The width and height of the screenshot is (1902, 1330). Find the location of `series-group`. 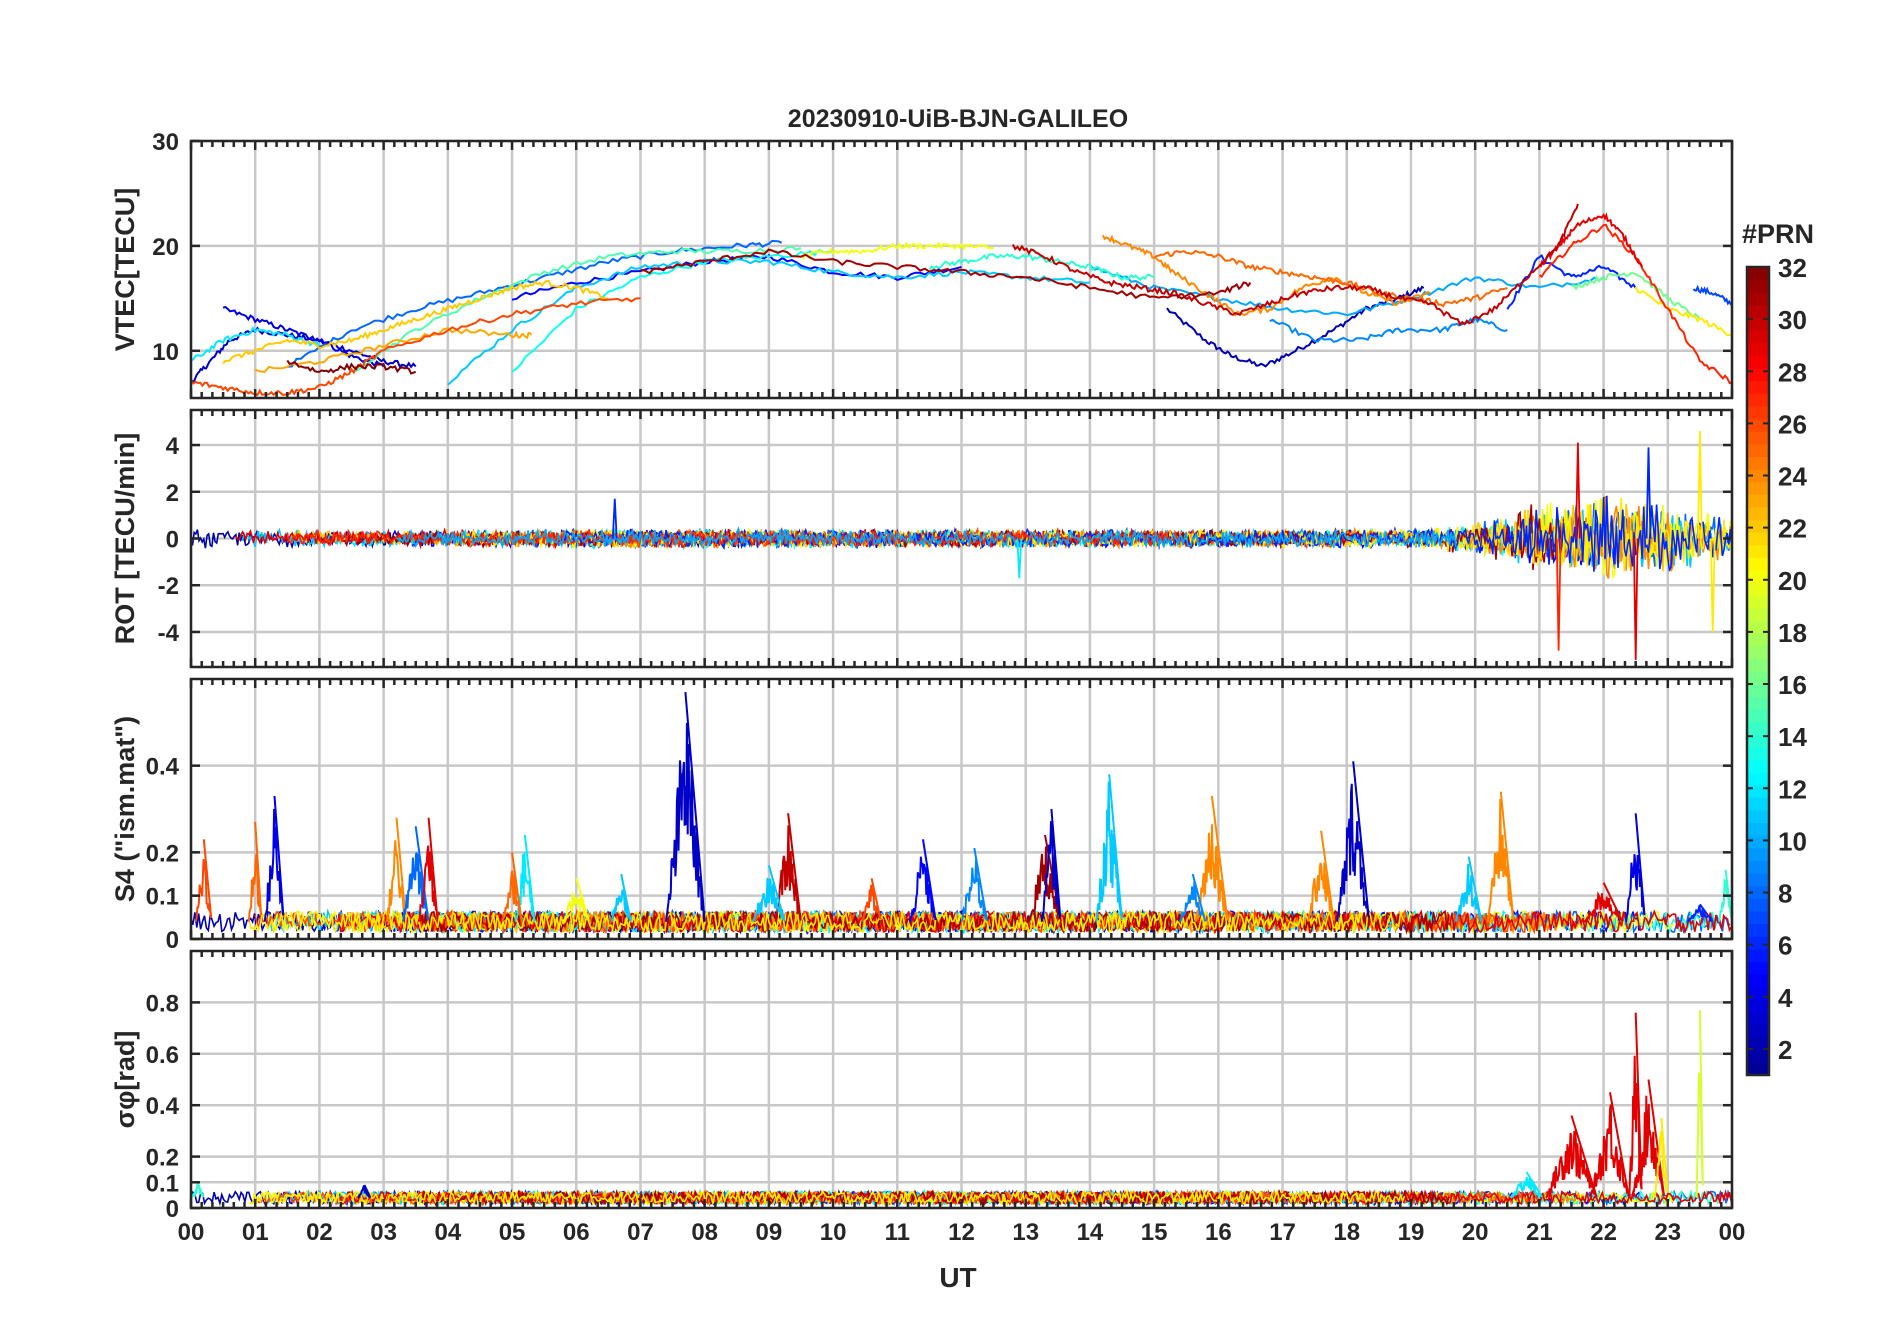

series-group is located at coordinates (961, 545).